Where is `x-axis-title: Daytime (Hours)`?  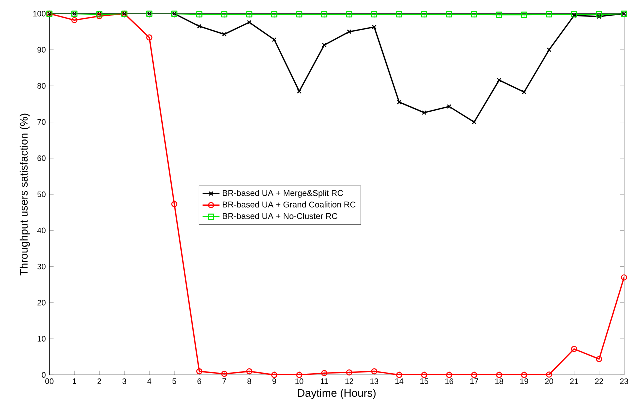
x-axis-title: Daytime (Hours) is located at coordinates (337, 394).